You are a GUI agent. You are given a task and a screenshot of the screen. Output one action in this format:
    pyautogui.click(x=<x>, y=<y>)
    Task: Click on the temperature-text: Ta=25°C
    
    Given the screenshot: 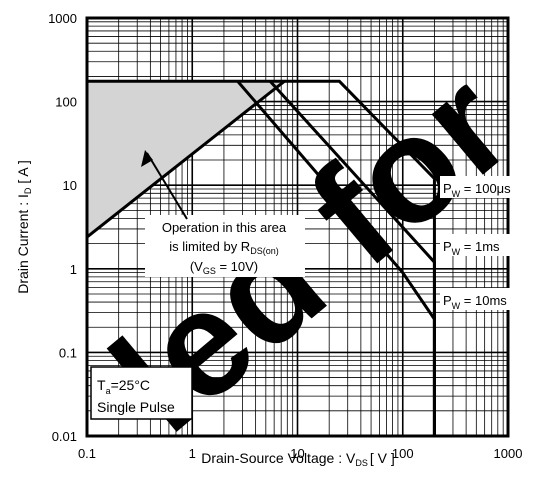 What is the action you would take?
    pyautogui.click(x=123, y=386)
    